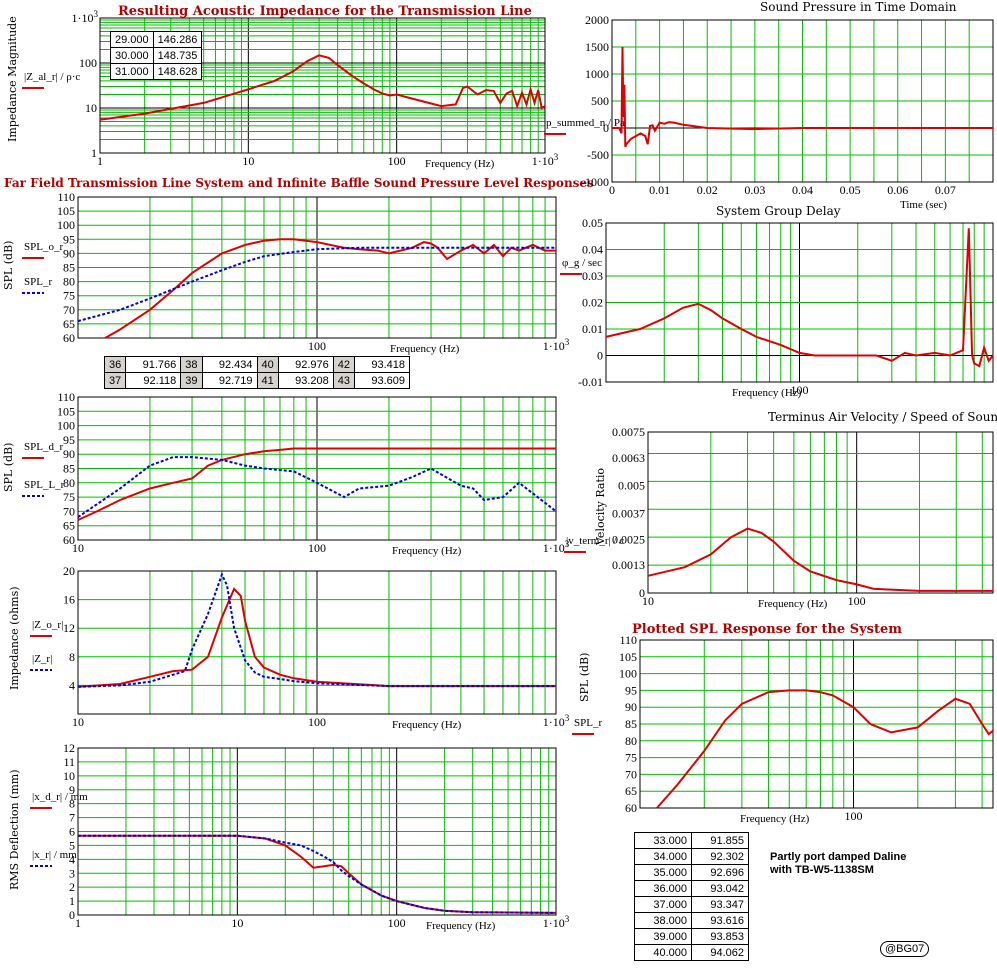  I want to click on farfield-ytick: 100, so click(66, 225).